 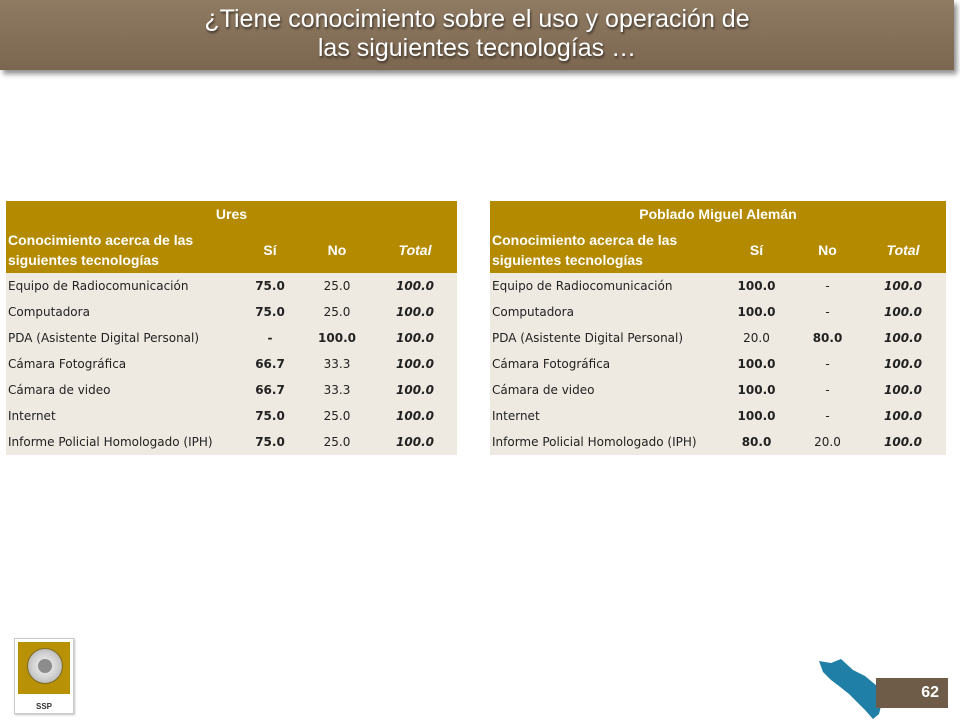 I want to click on table-row: Cámara Fotográfica 100.0 - 100.0, so click(x=718, y=364).